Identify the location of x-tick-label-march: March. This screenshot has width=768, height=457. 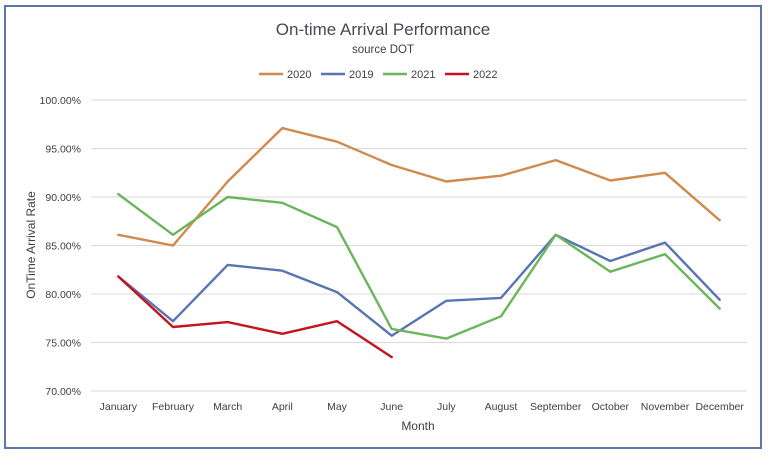
(227, 407).